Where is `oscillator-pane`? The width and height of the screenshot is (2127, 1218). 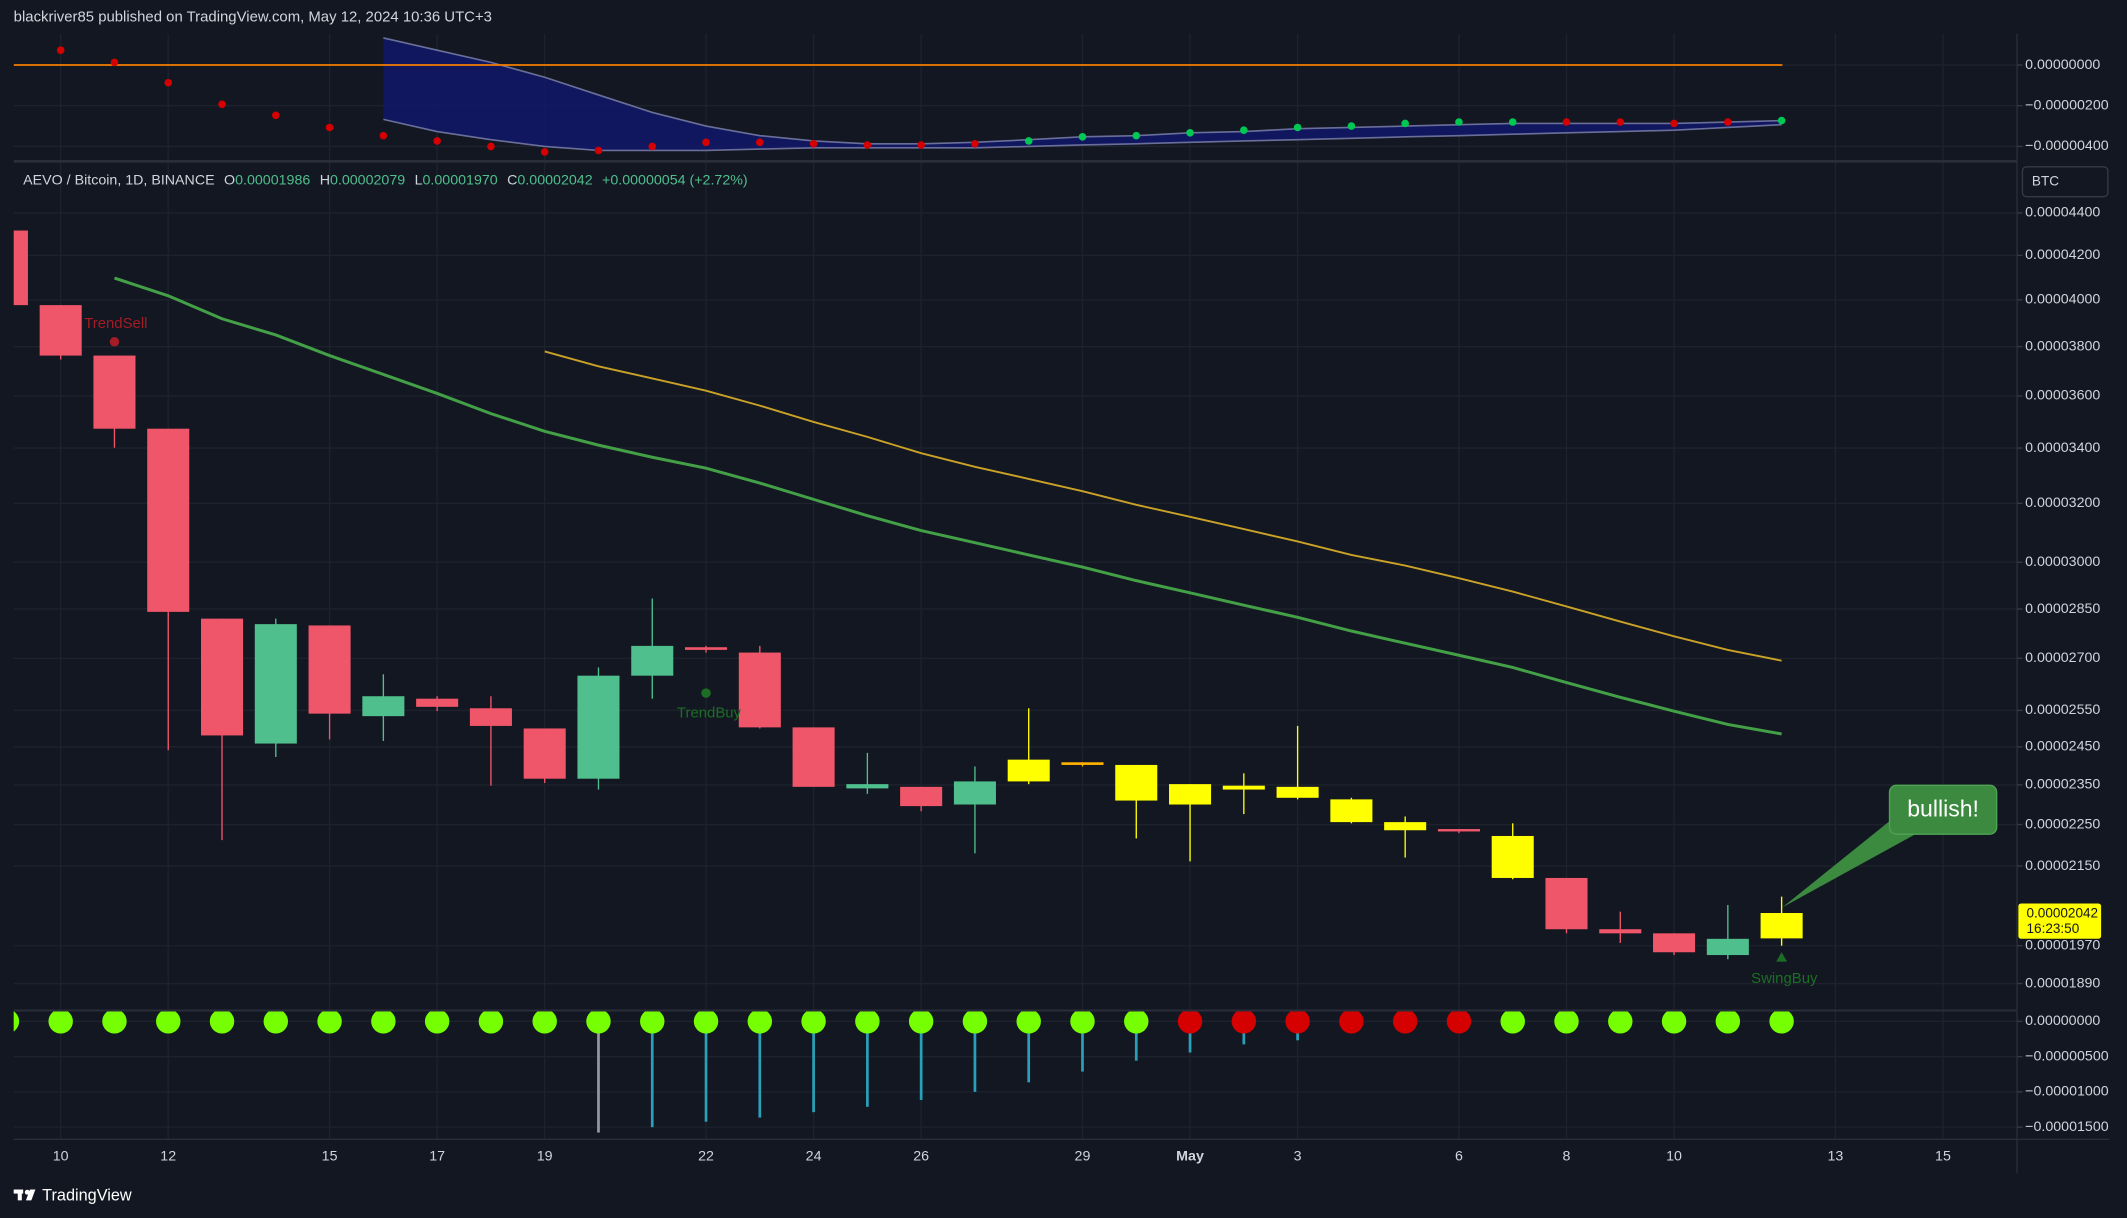
oscillator-pane is located at coordinates (903, 1071).